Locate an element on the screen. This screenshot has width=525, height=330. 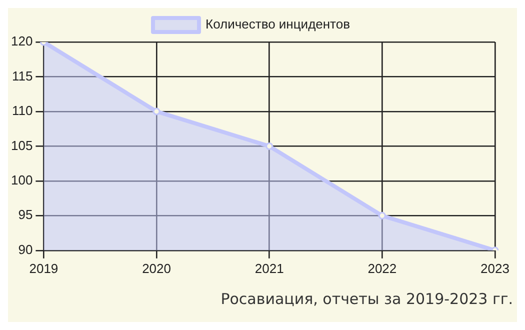
y-tick-label: 110 is located at coordinates (22, 110).